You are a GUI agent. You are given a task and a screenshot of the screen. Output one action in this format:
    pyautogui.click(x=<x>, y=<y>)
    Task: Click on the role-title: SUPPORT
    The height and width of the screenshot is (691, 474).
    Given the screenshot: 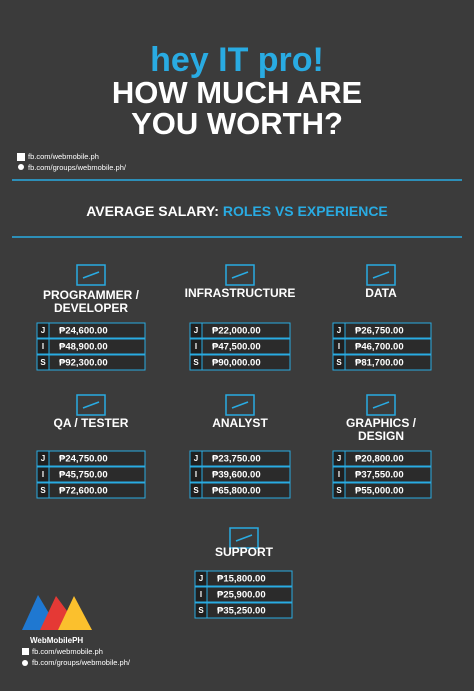 What is the action you would take?
    pyautogui.click(x=244, y=552)
    